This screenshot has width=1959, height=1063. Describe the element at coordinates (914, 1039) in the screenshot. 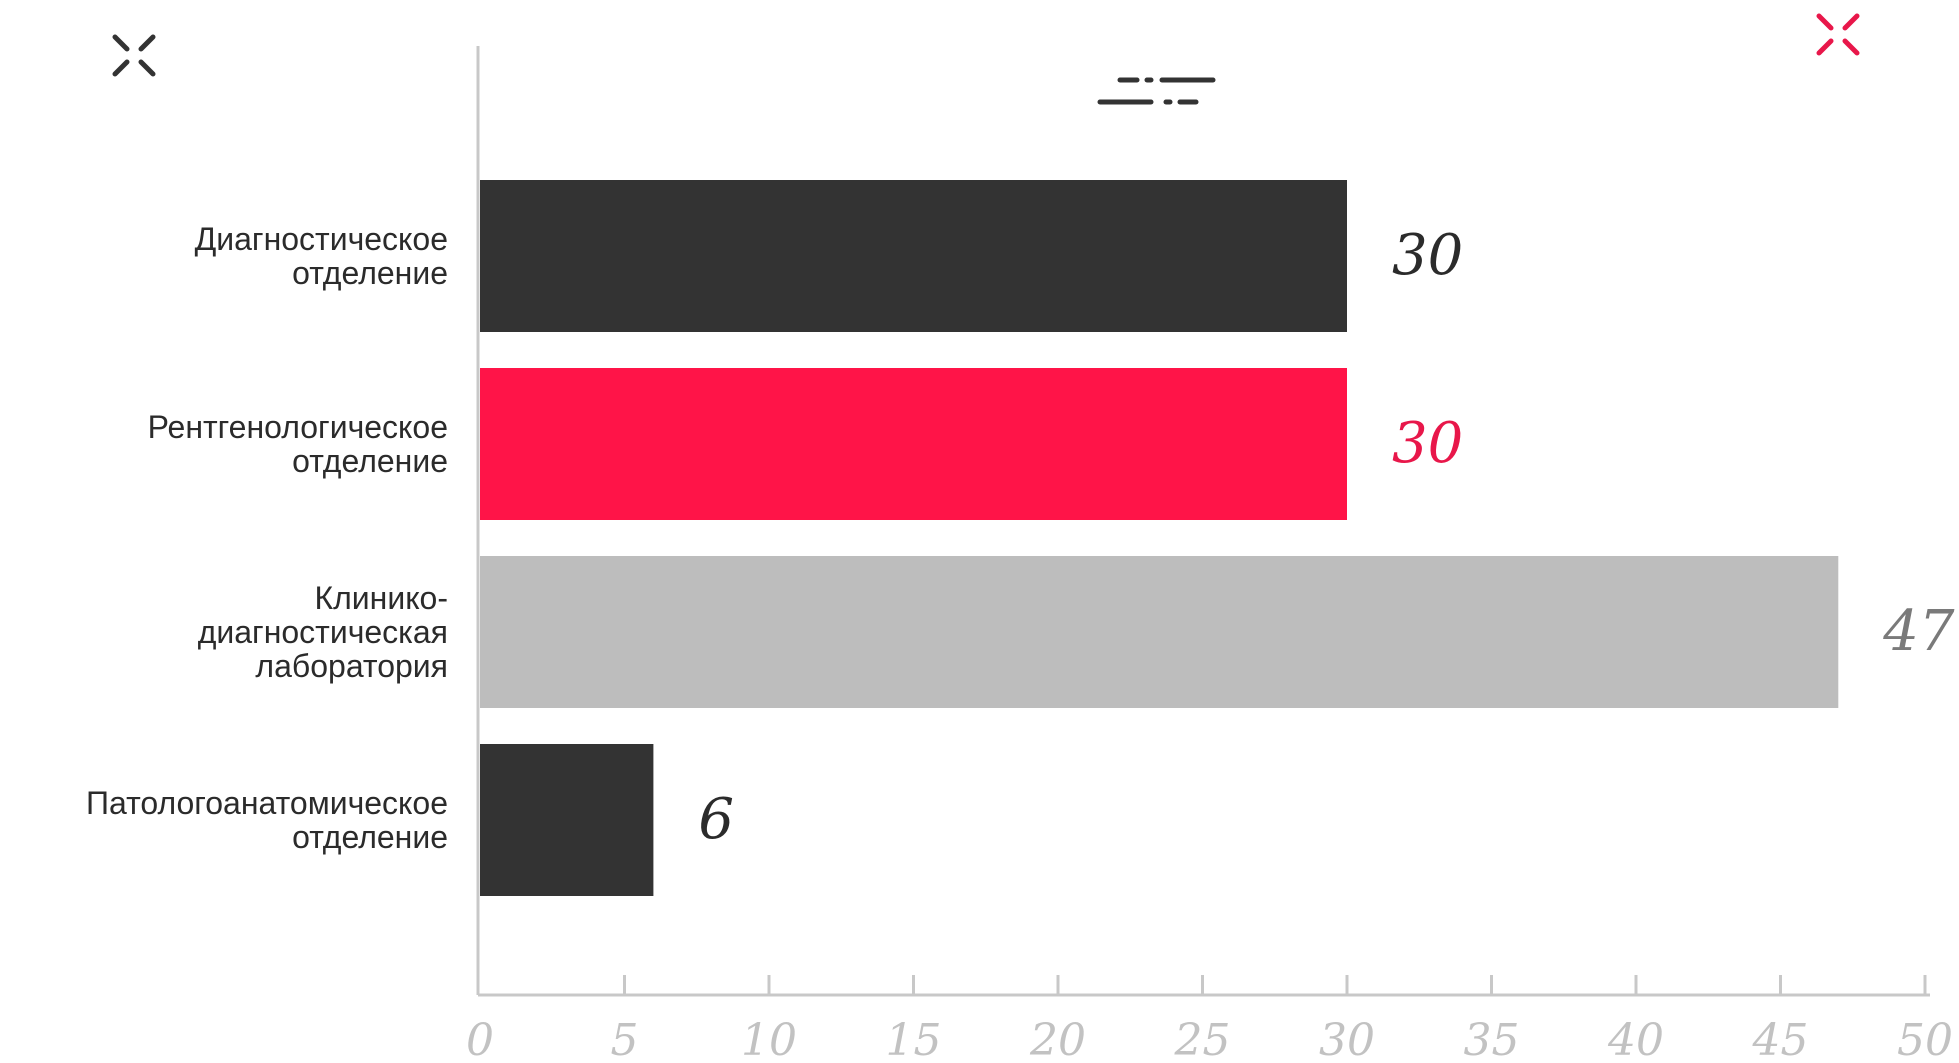

I see `x-tick-label: 15` at that location.